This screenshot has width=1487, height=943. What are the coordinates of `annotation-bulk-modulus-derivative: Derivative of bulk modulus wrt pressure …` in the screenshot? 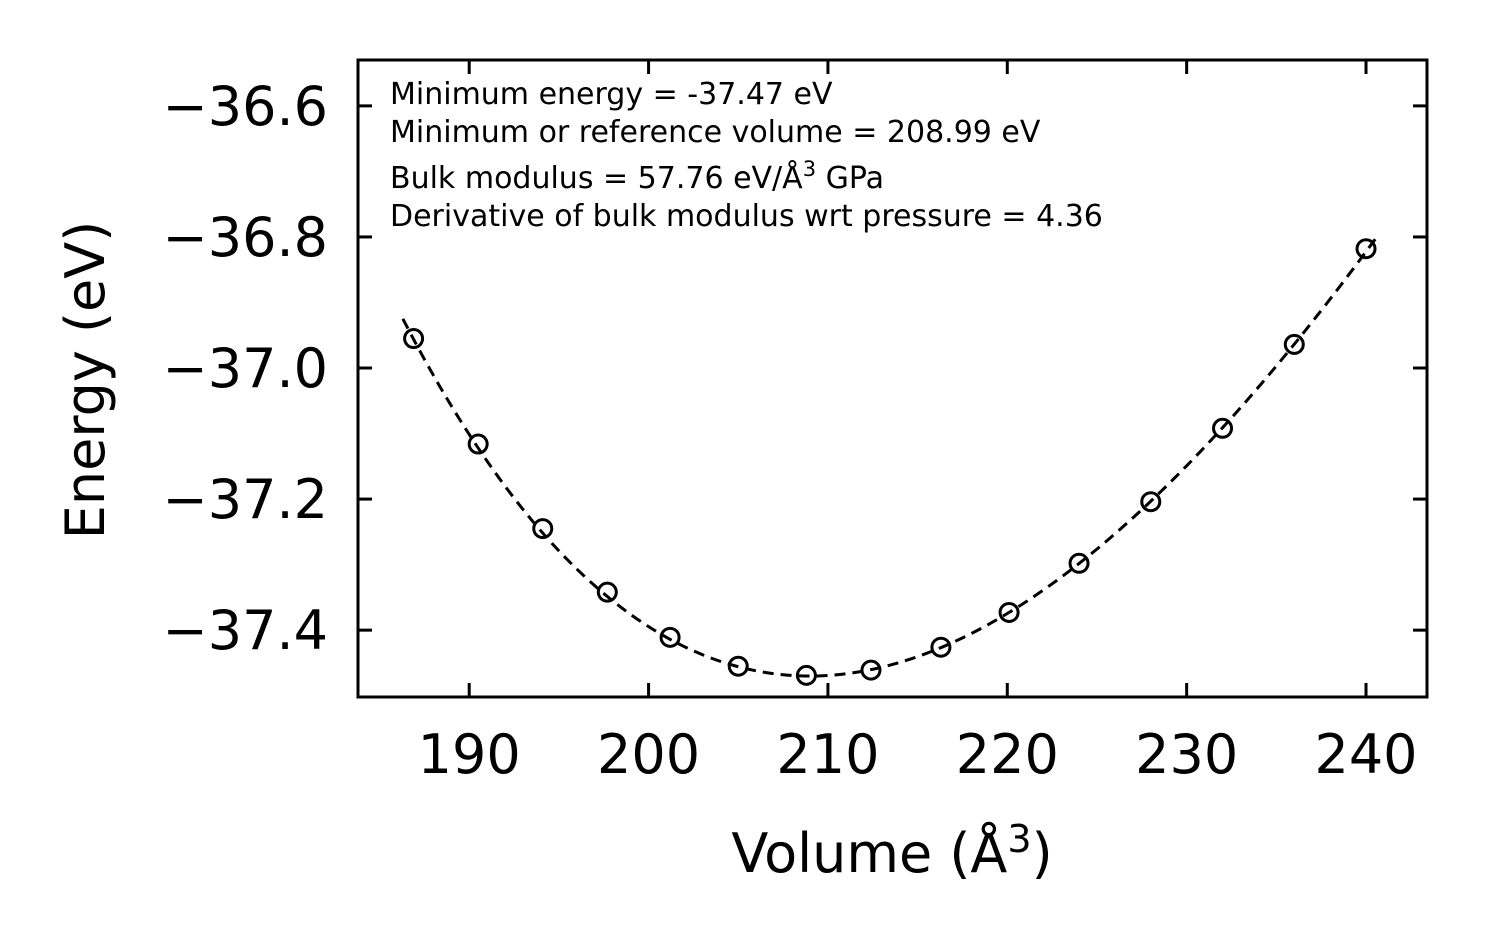 It's located at (746, 216).